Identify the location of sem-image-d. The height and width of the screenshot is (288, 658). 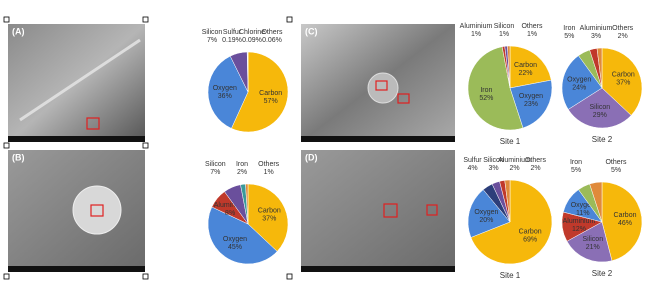
(378, 211).